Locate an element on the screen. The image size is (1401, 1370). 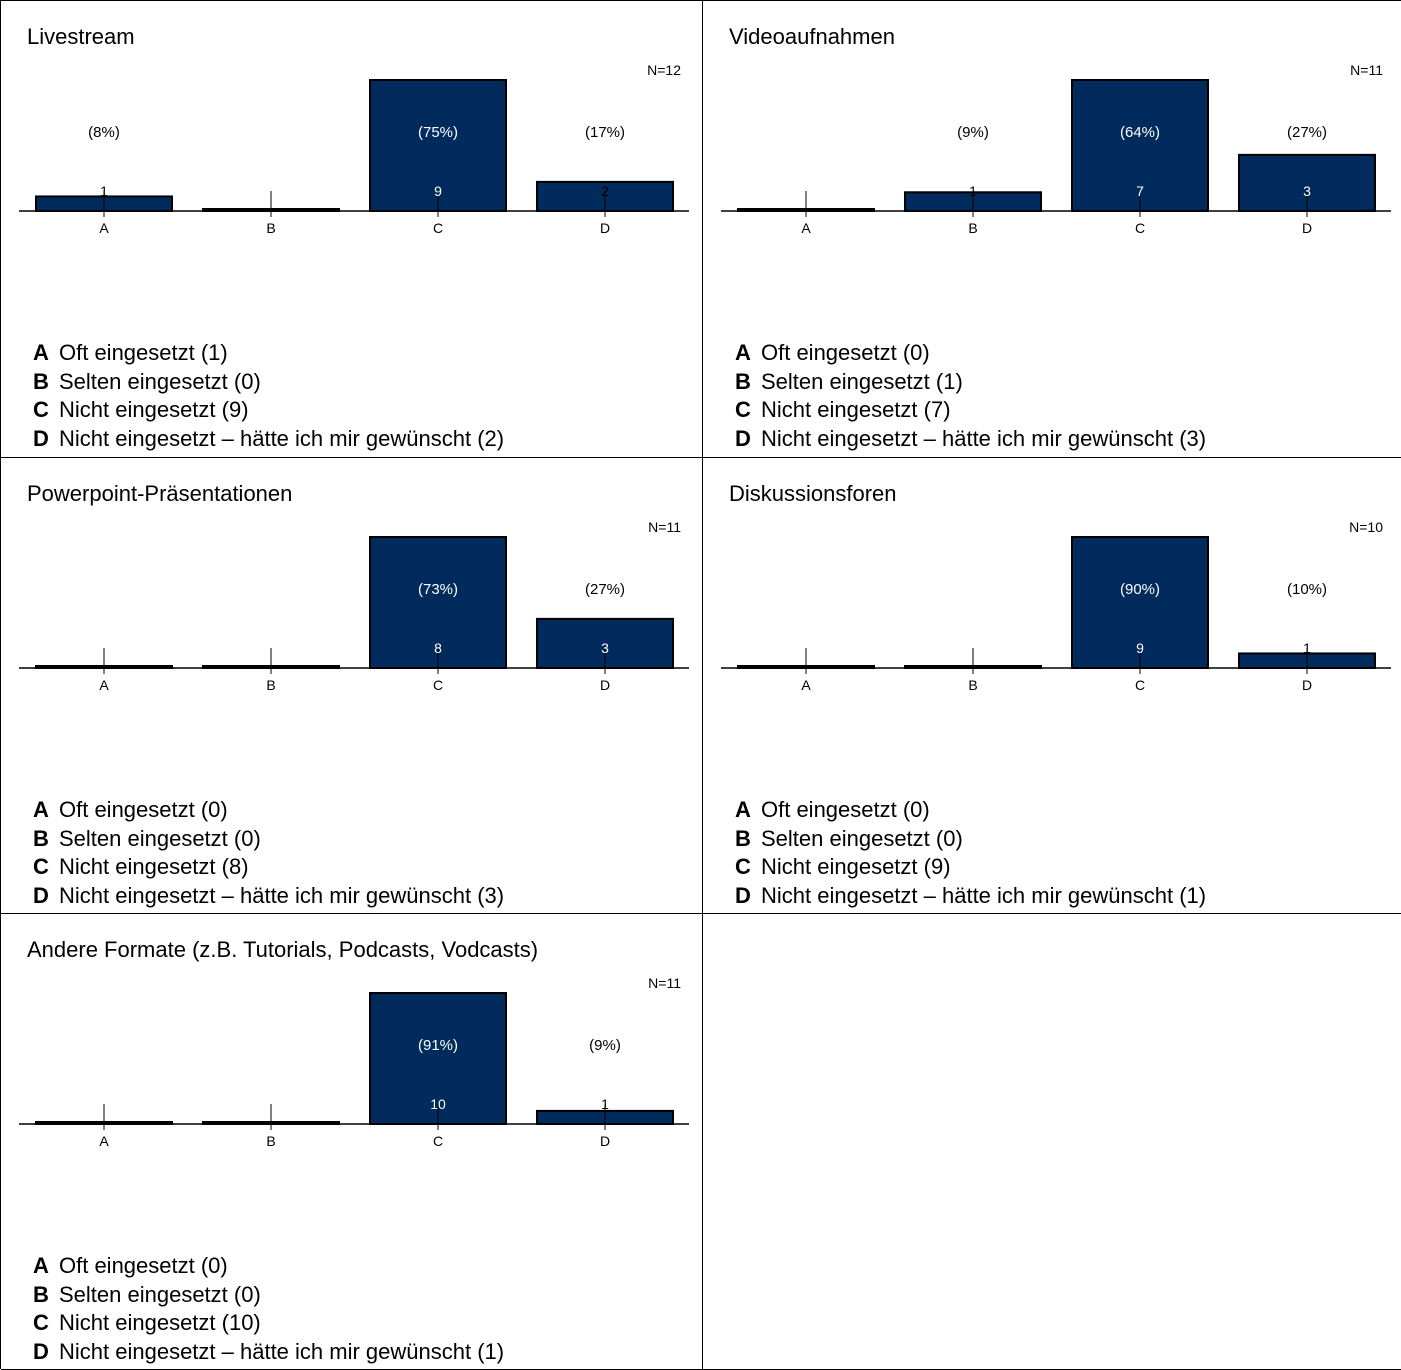
count-label: 7 is located at coordinates (1140, 191).